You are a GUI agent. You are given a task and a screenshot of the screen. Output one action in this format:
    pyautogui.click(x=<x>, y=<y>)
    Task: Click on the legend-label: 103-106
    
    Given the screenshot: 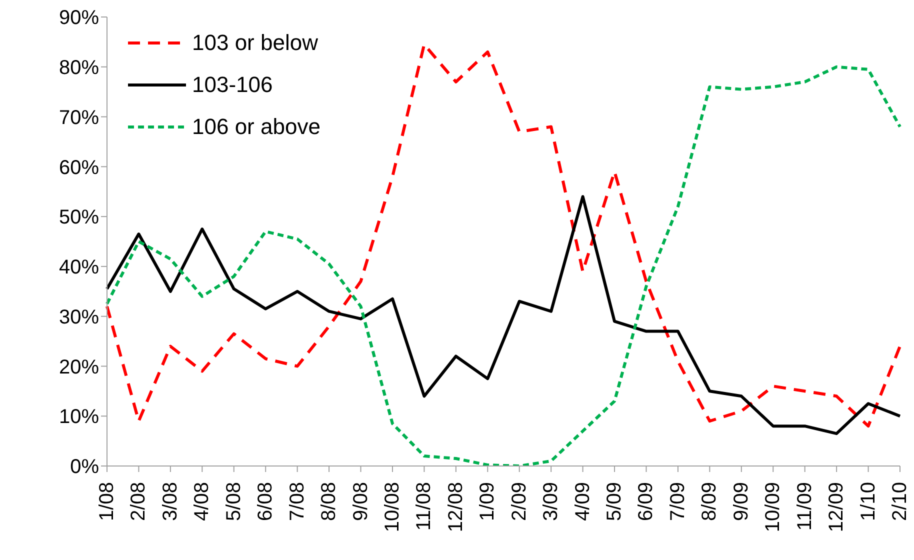 What is the action you would take?
    pyautogui.click(x=232, y=85)
    